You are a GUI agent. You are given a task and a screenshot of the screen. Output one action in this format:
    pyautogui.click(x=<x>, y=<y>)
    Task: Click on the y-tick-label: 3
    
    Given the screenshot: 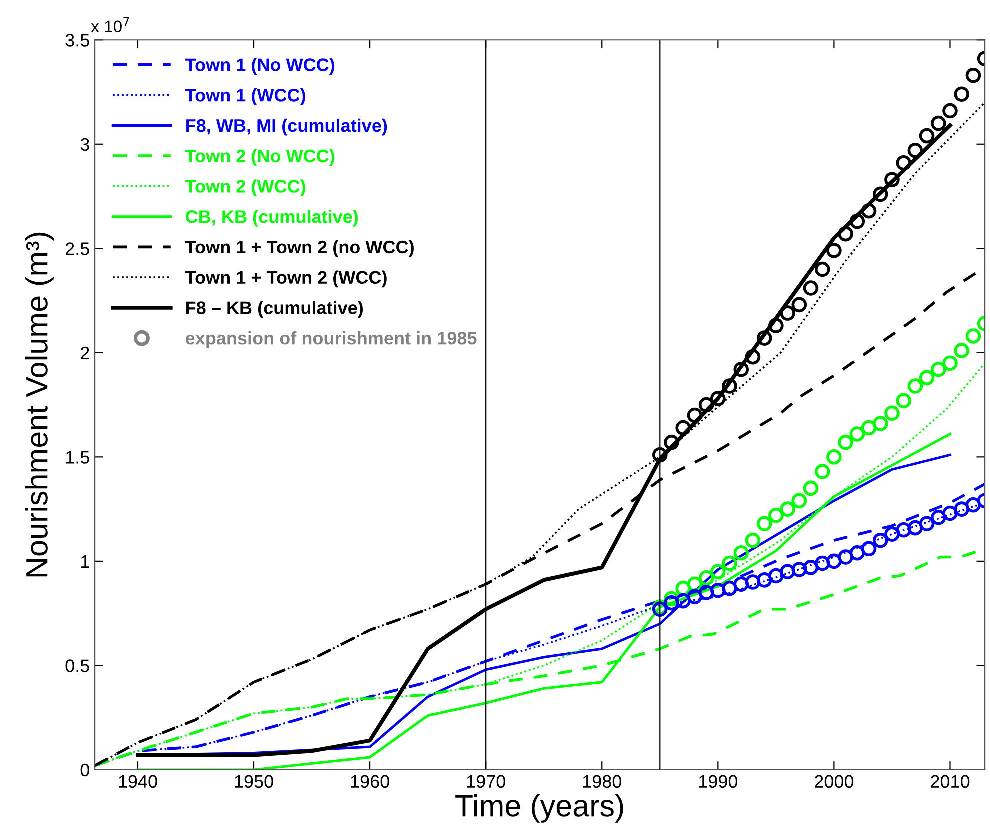 What is the action you would take?
    pyautogui.click(x=85, y=145)
    